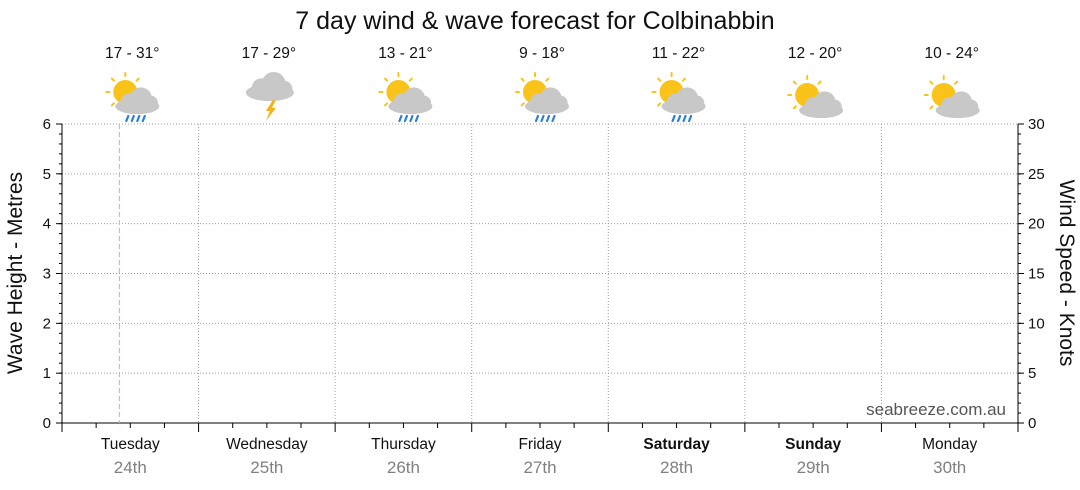 Image resolution: width=1080 pixels, height=490 pixels. Describe the element at coordinates (266, 467) in the screenshot. I see `date-label: 25th` at that location.